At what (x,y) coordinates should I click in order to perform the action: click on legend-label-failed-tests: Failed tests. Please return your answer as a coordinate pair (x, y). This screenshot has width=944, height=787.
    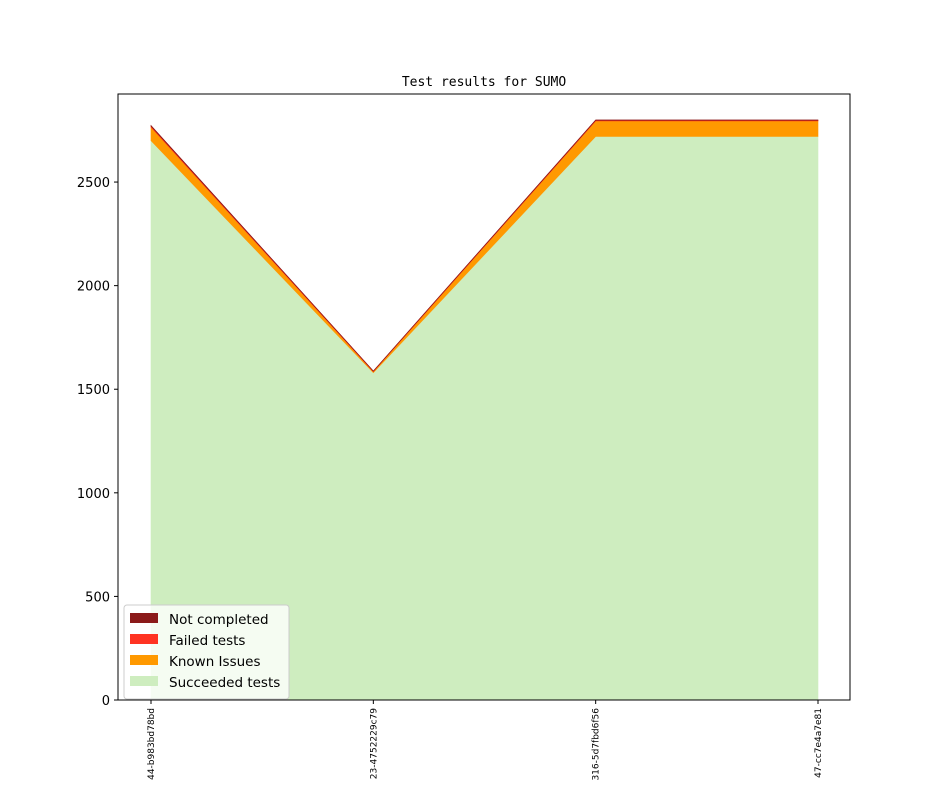
    Looking at the image, I should click on (207, 641).